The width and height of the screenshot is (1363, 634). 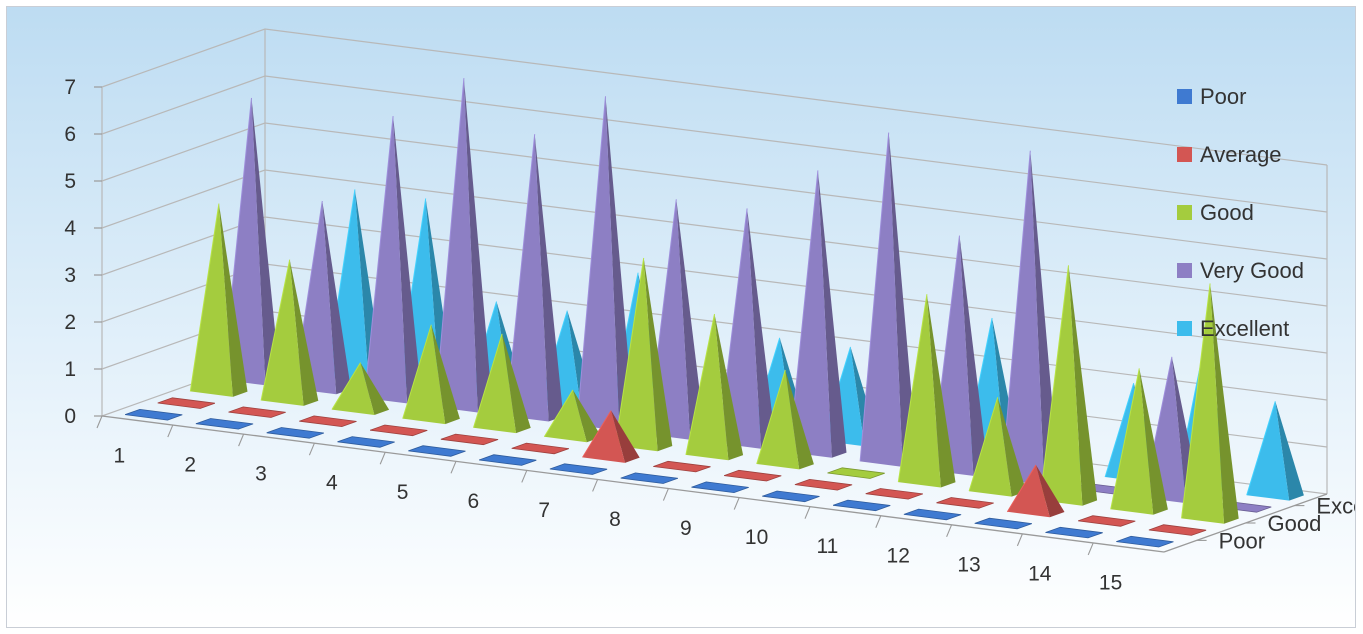 What do you see at coordinates (403, 492) in the screenshot?
I see `x-tick-label: 5` at bounding box center [403, 492].